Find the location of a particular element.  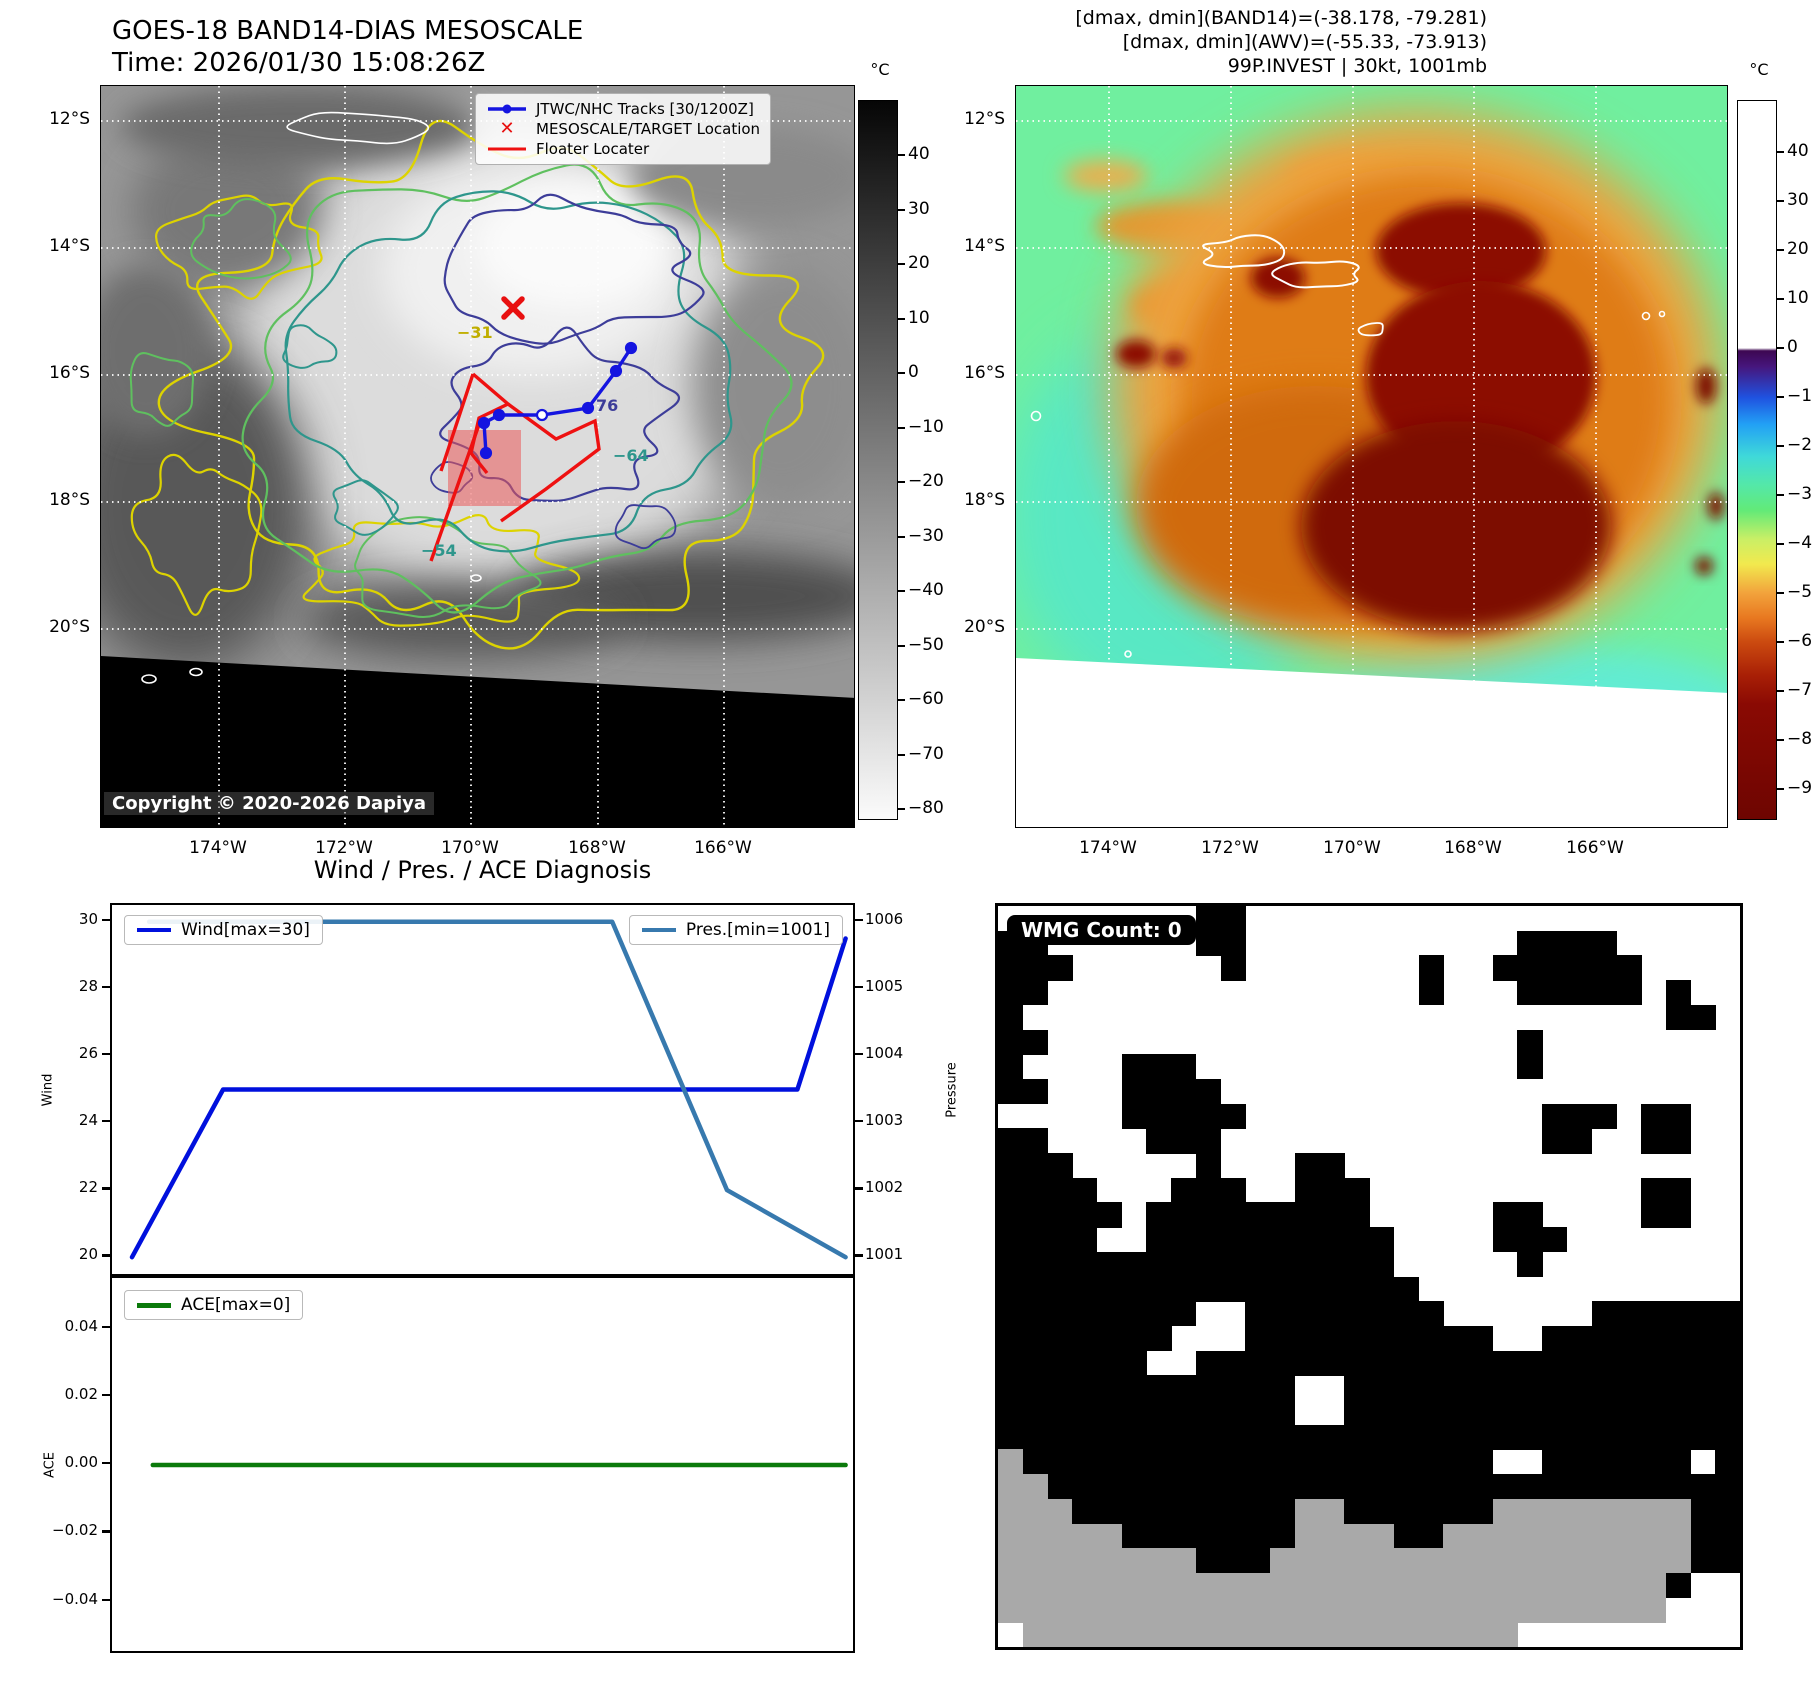

ir-cloud-blob is located at coordinates (1456, 526).